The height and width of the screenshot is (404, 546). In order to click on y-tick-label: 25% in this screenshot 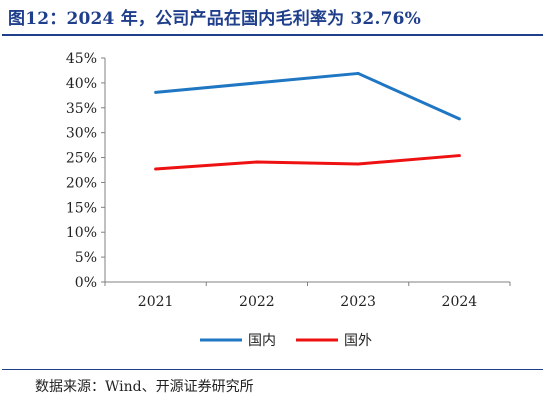, I will do `click(81, 159)`.